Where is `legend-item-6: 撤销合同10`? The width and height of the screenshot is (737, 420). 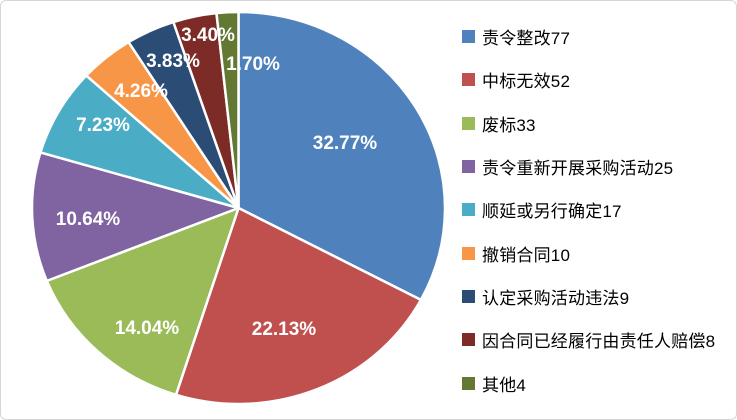 legend-item-6: 撤销合同10 is located at coordinates (596, 252).